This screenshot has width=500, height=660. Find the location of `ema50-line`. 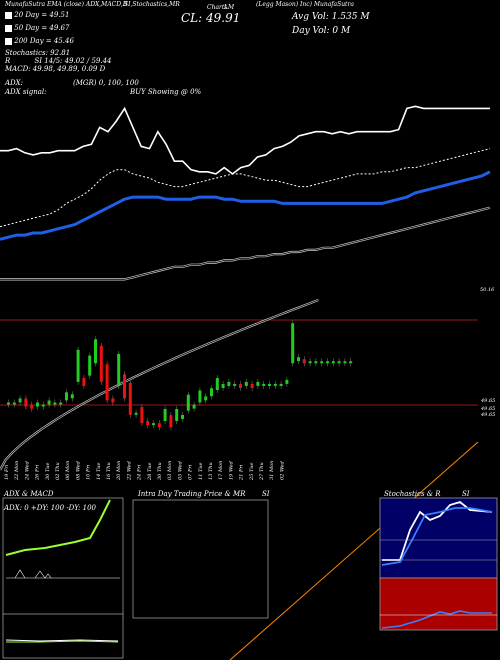

ema50-line is located at coordinates (245, 205).